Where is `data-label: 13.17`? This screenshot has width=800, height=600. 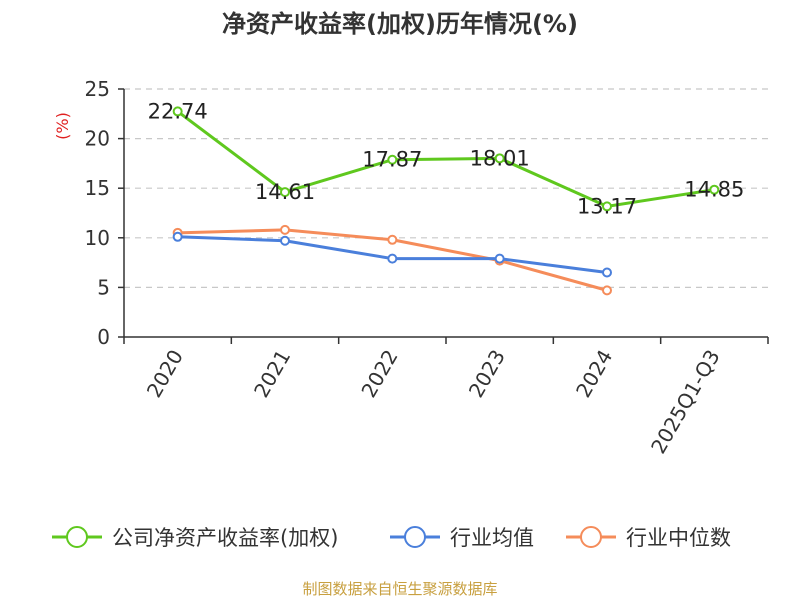
data-label: 13.17 is located at coordinates (607, 206).